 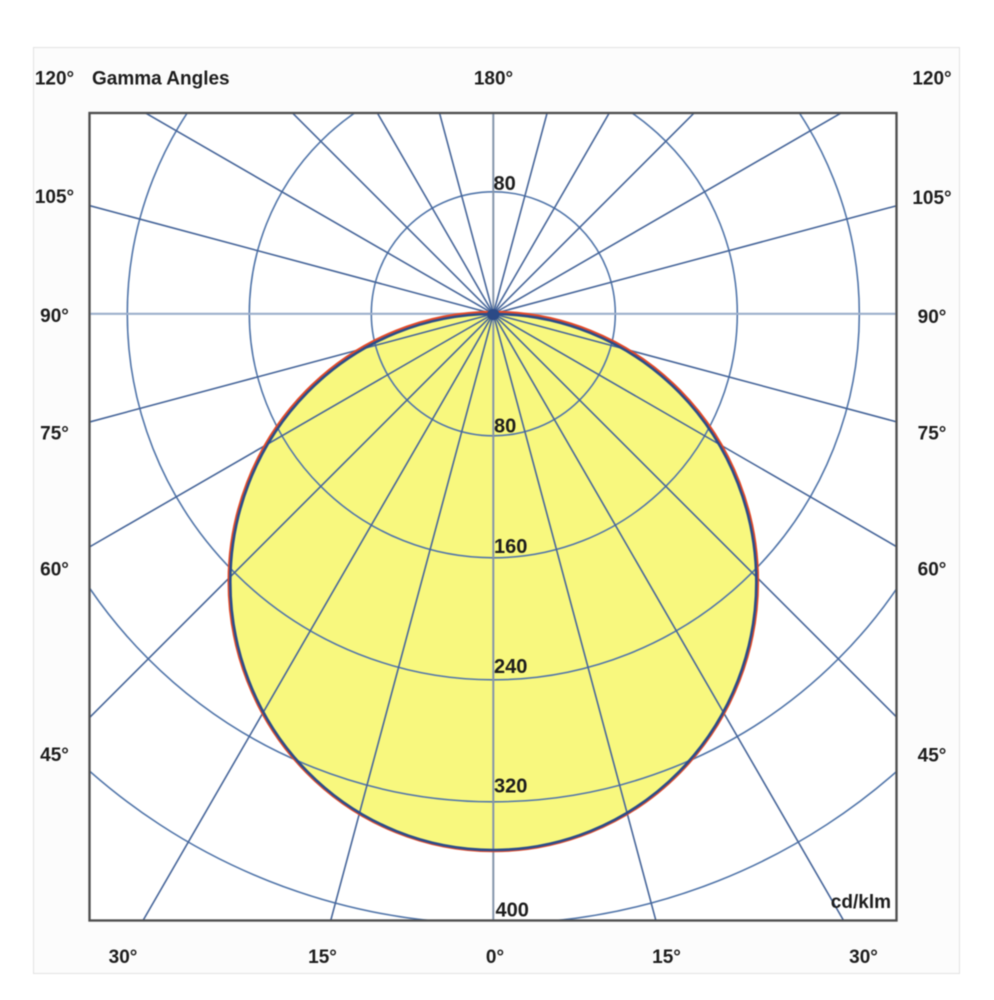 I want to click on svg-text: 180°, so click(x=493, y=79).